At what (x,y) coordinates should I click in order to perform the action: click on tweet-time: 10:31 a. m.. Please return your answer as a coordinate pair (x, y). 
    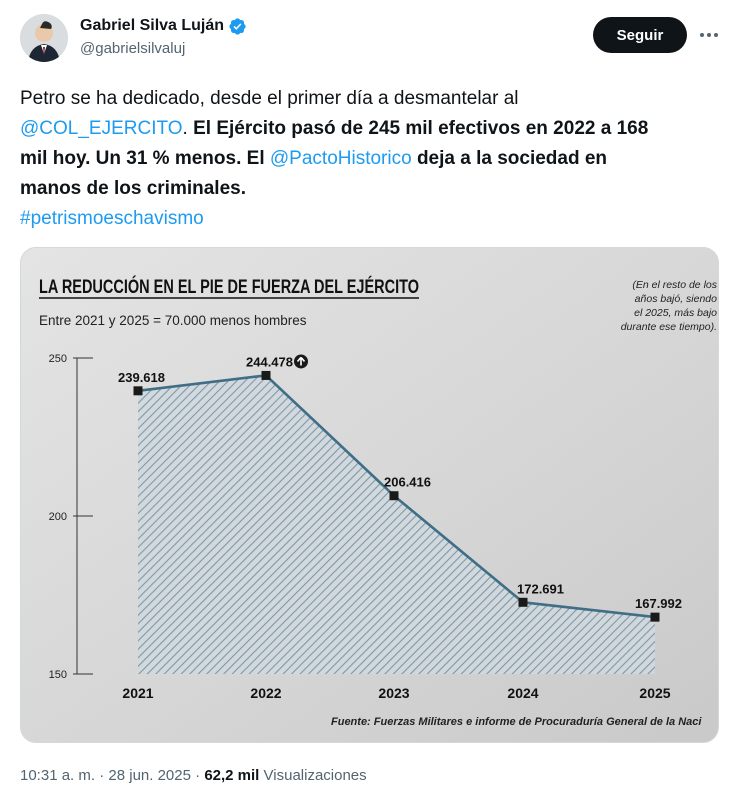
    Looking at the image, I should click on (58, 775).